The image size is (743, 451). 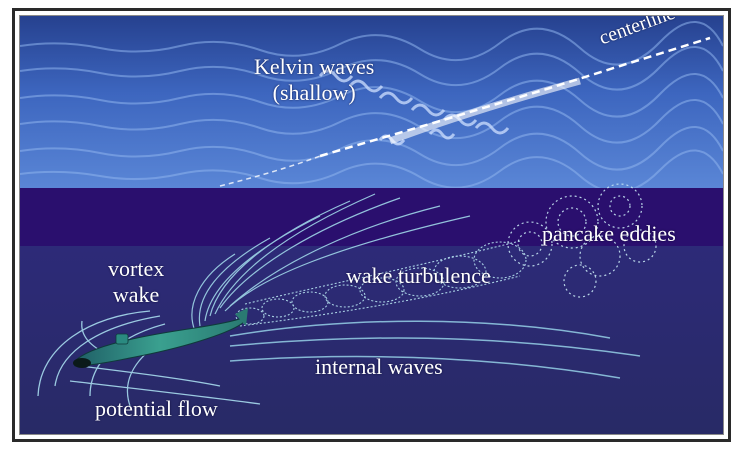 I want to click on label-pancake-eddies: pancake eddies, so click(x=609, y=233).